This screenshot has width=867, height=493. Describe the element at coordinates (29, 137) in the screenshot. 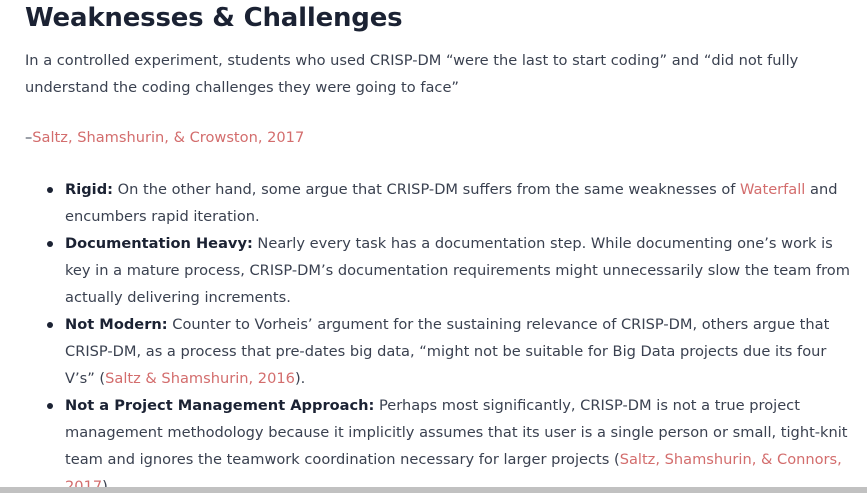

I see `citation-dash: –` at that location.